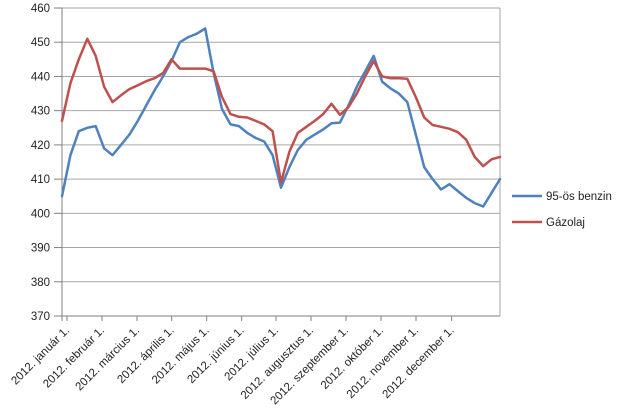 This screenshot has height=416, width=624. I want to click on x-axis-label: 2012. október 1., so click(352, 358).